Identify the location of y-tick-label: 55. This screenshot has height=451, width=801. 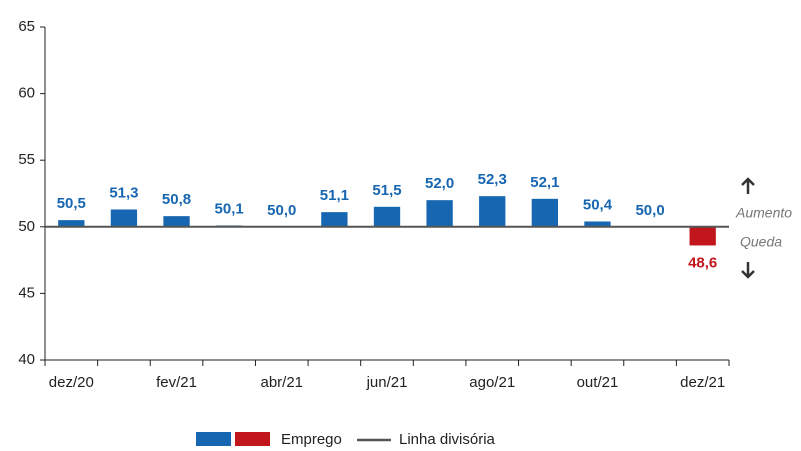
(26, 159).